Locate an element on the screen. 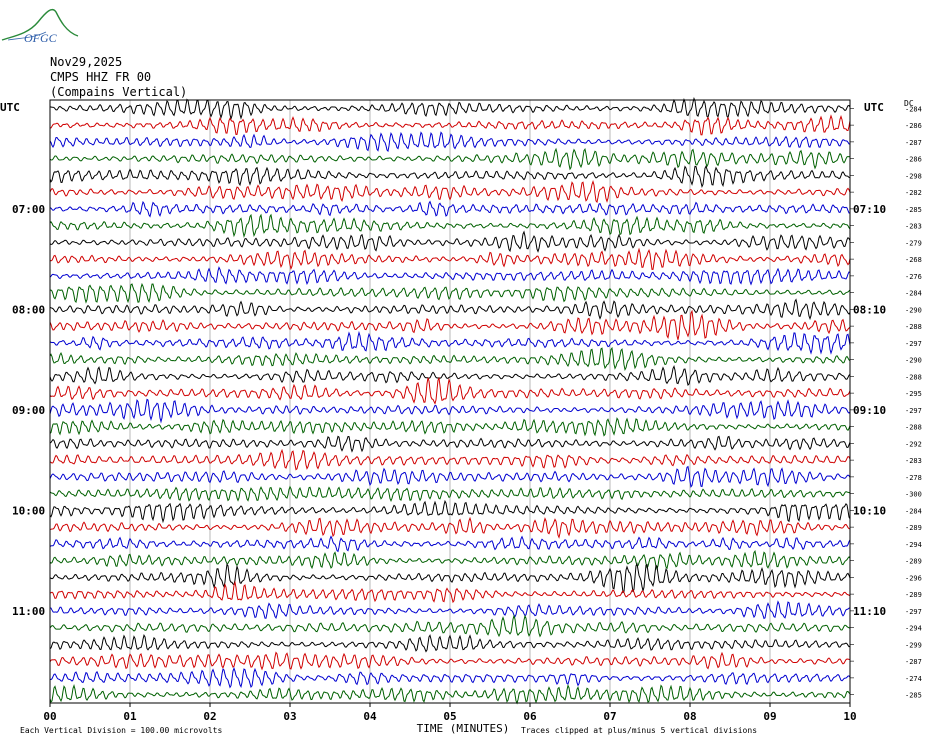 The height and width of the screenshot is (744, 930). ofgc-logo: OFGC is located at coordinates (40, 26).